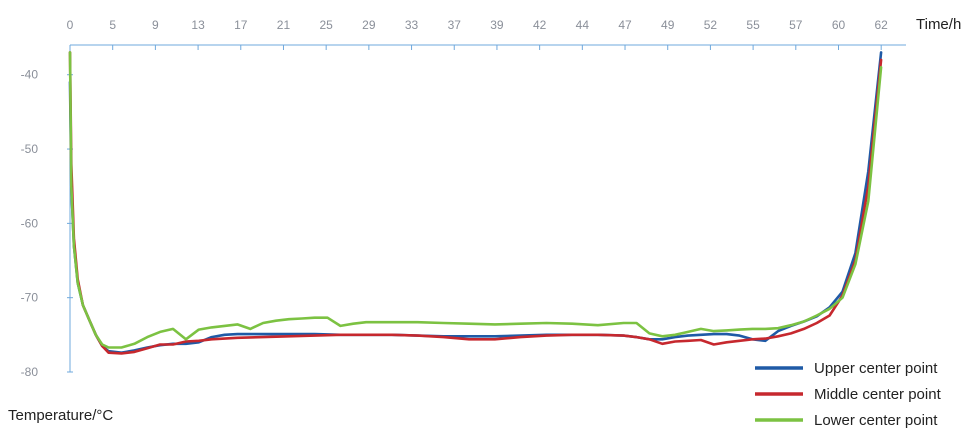  I want to click on legend-label-middle-center-point: Middle center point, so click(878, 394).